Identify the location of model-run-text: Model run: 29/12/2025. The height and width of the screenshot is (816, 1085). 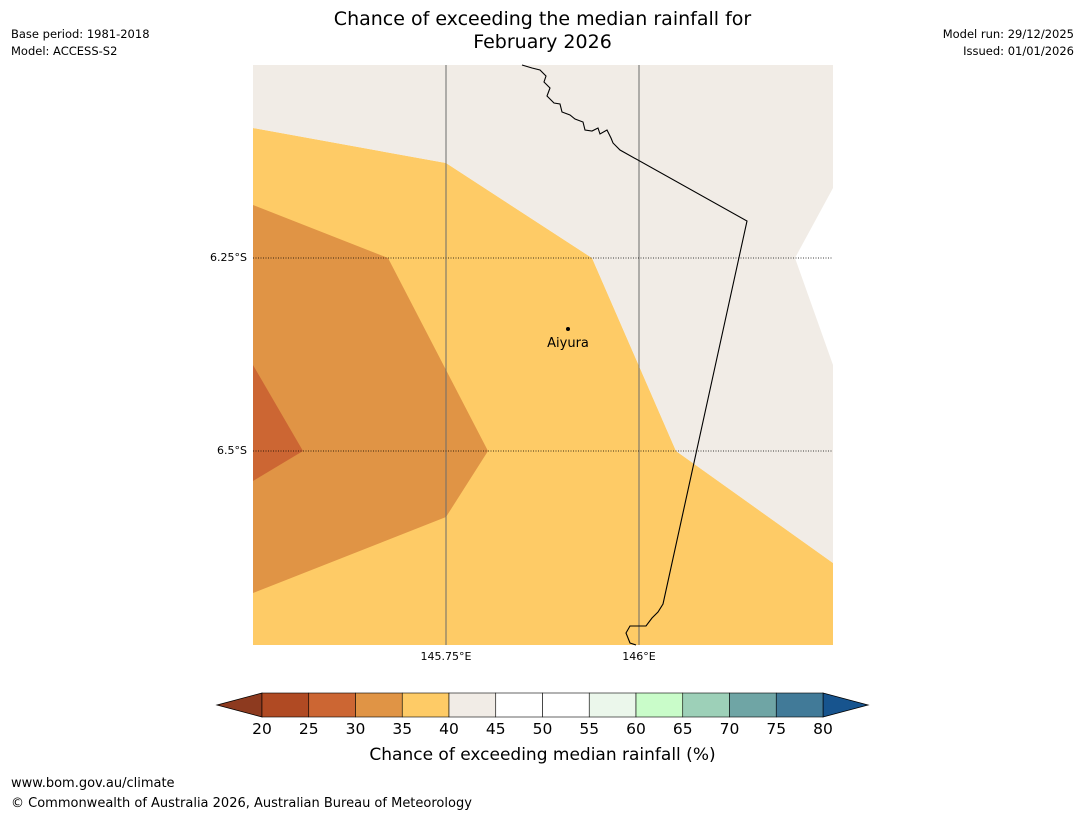
(1008, 34).